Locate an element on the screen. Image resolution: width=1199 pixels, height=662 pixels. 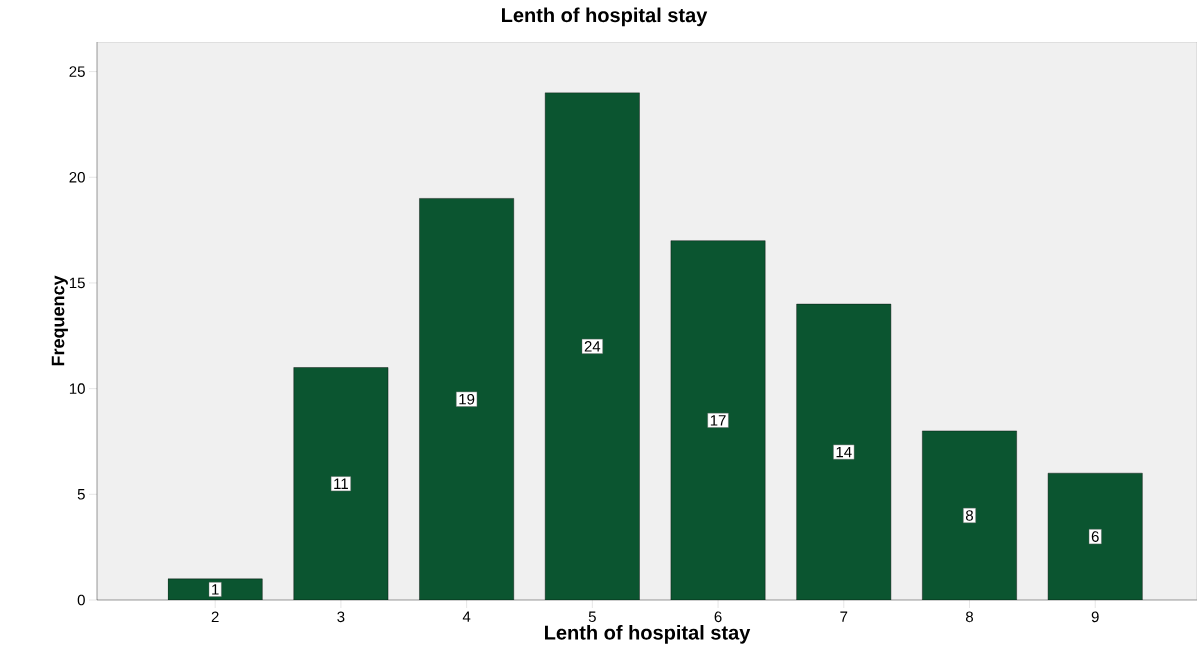
data-label: 24 is located at coordinates (592, 346).